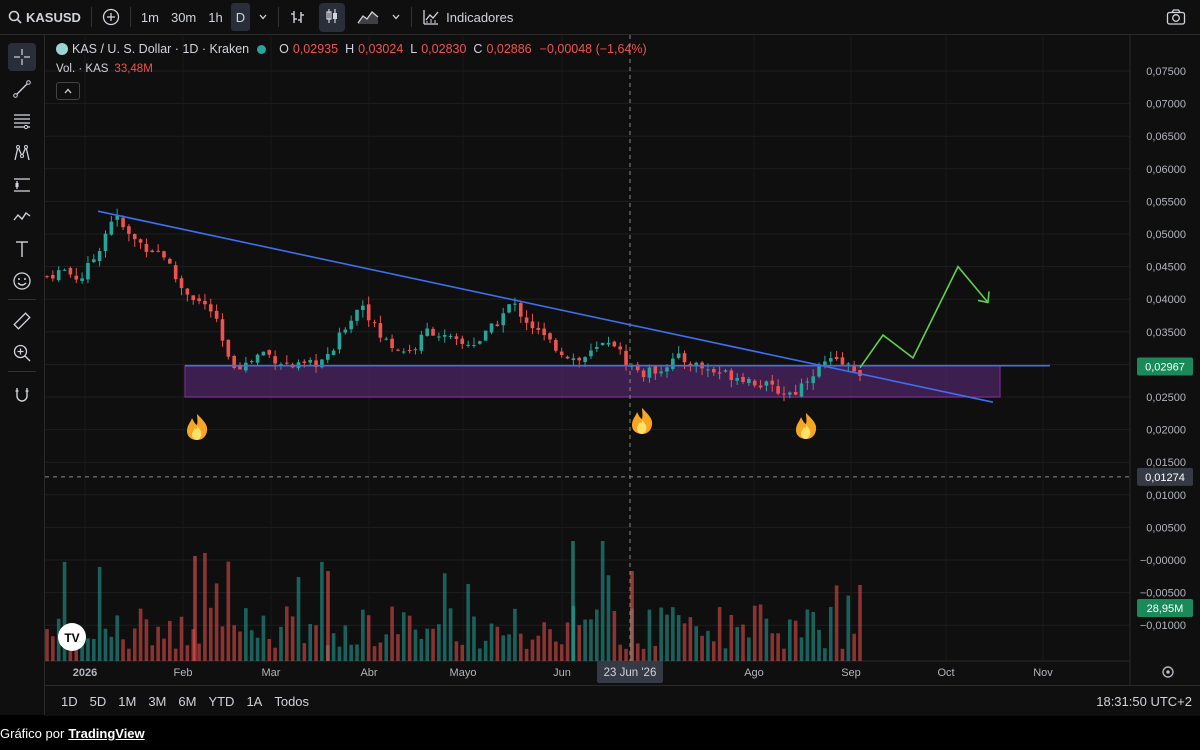 This screenshot has height=750, width=1200. I want to click on fib-icon, so click(22, 122).